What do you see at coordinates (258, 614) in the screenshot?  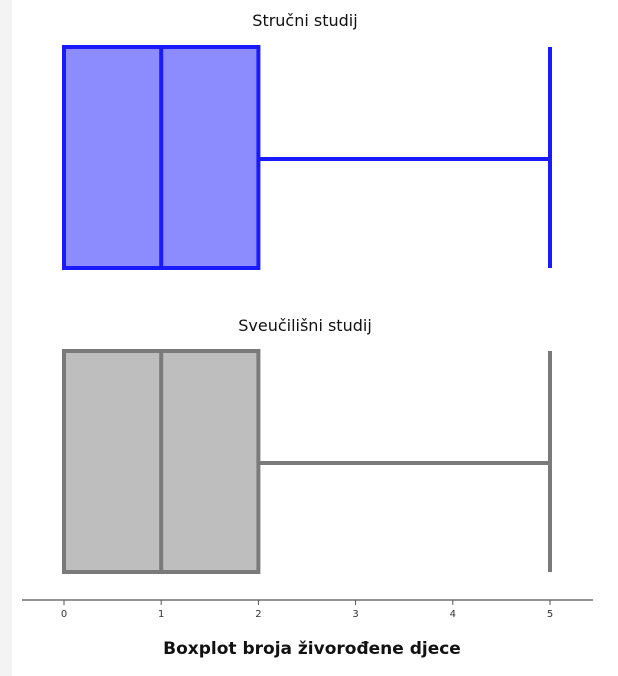 I see `x-tick-label: 2` at bounding box center [258, 614].